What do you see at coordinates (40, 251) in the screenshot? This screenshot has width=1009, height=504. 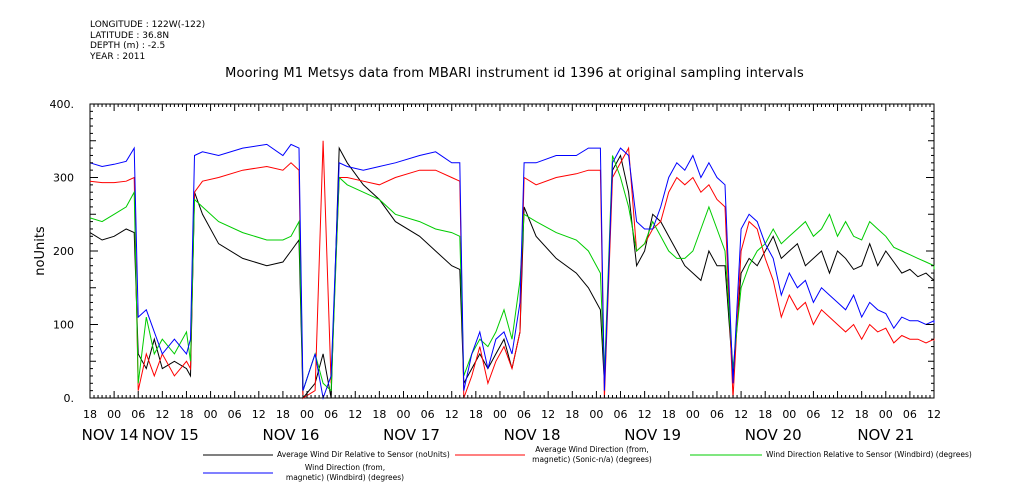 I see `y-axis-label: noUnits` at bounding box center [40, 251].